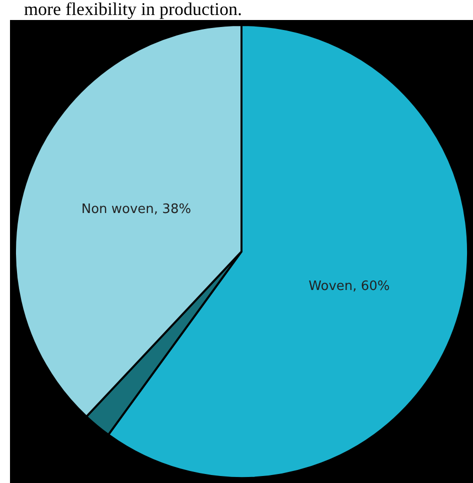 This screenshot has width=473, height=483. Describe the element at coordinates (133, 10) in the screenshot. I see `text: more flexibility in production.` at that location.